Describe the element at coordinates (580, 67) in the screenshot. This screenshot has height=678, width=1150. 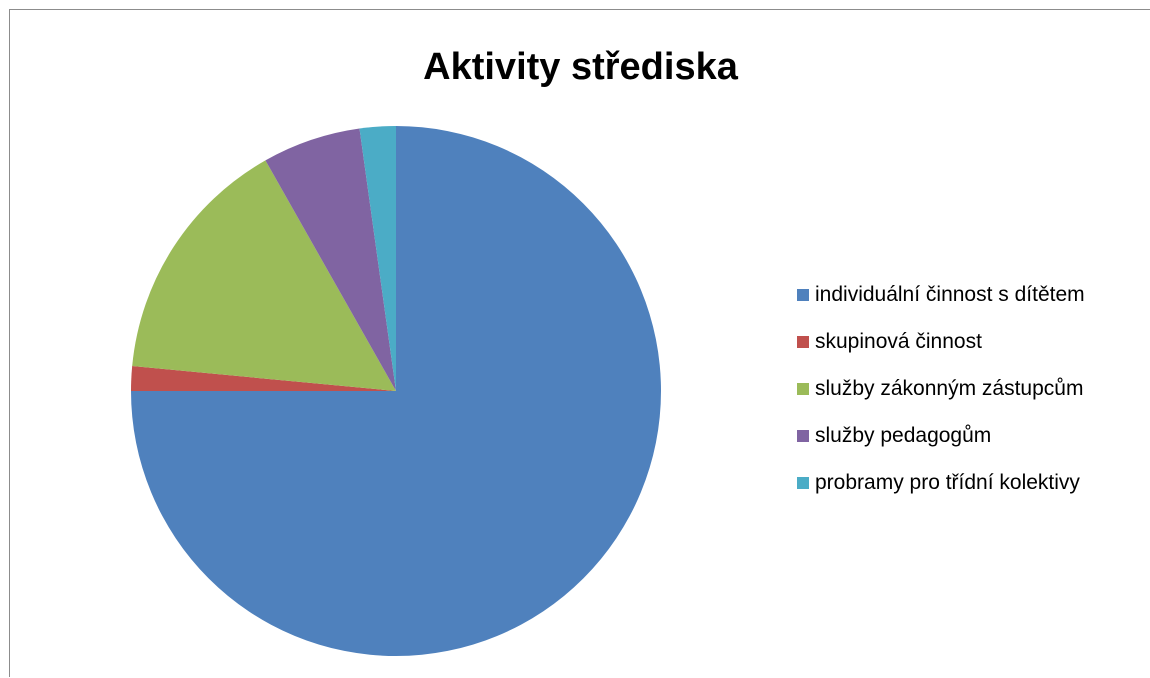
I see `chart-title: Aktivity střediska` at that location.